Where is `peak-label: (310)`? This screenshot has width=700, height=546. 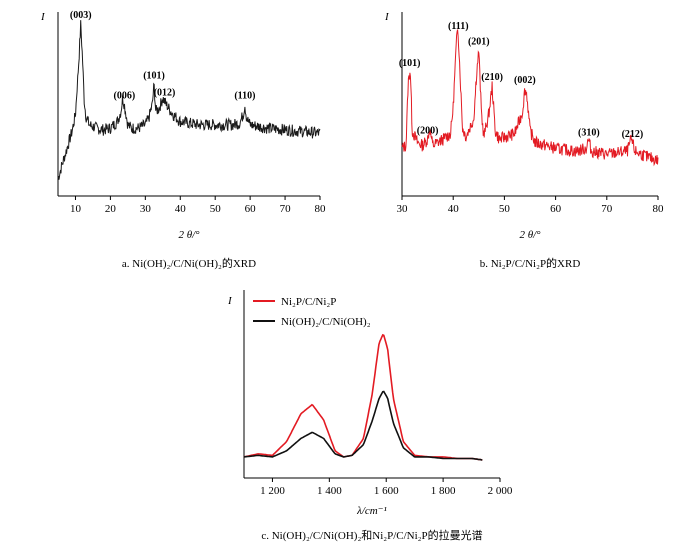
peak-label: (310) is located at coordinates (589, 132).